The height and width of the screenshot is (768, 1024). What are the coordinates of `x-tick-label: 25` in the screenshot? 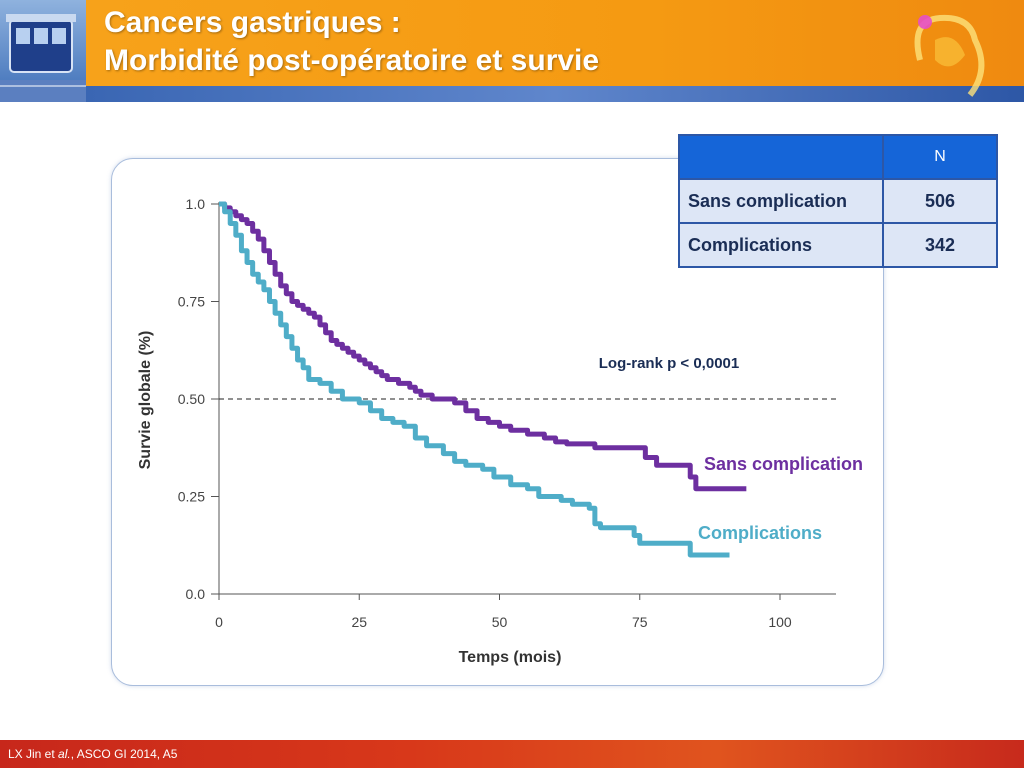 It's located at (359, 622).